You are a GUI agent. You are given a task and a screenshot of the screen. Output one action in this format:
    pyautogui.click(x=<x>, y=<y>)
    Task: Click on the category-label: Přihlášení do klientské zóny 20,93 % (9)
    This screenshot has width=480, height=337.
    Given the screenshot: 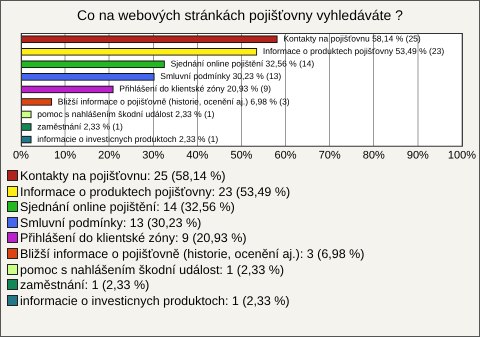 What is the action you would take?
    pyautogui.click(x=195, y=89)
    